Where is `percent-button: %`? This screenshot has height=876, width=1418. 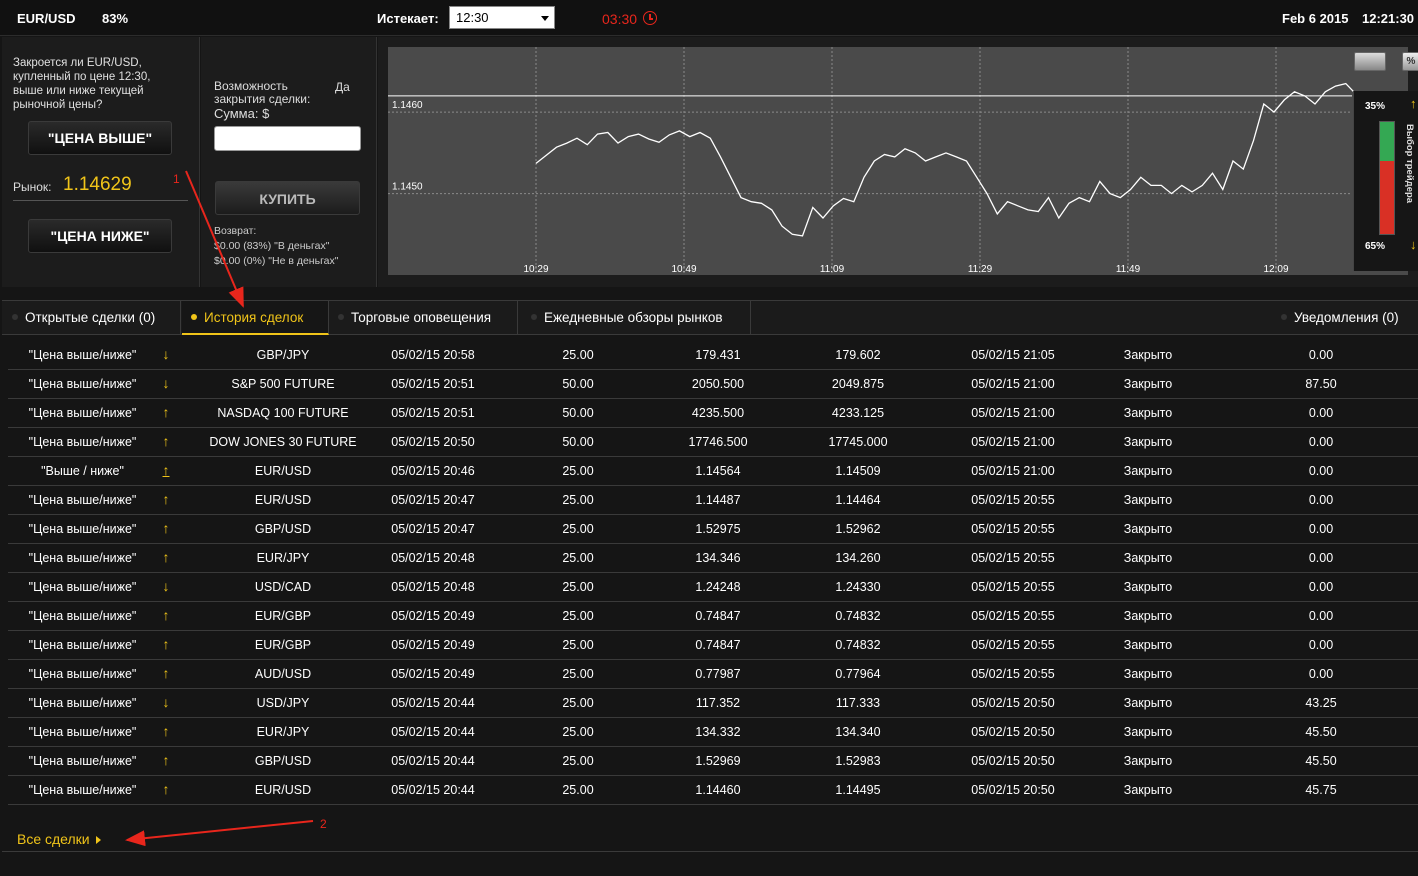 percent-button: % is located at coordinates (1410, 61).